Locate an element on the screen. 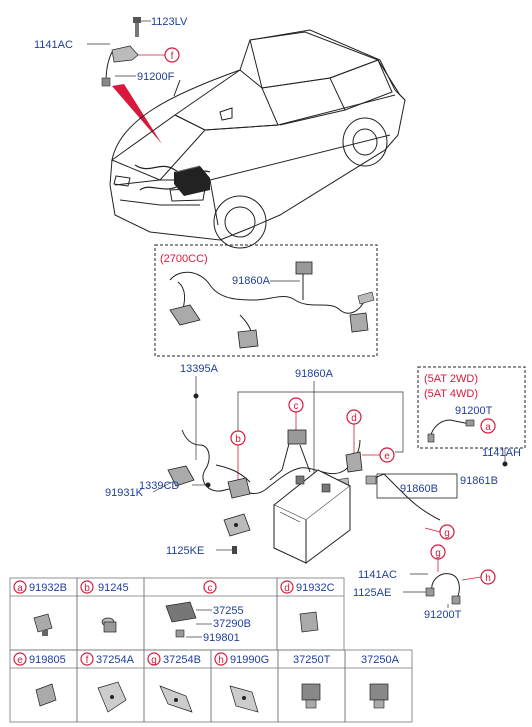 This screenshot has width=532, height=727. table-91990g: 91990G is located at coordinates (249, 660).